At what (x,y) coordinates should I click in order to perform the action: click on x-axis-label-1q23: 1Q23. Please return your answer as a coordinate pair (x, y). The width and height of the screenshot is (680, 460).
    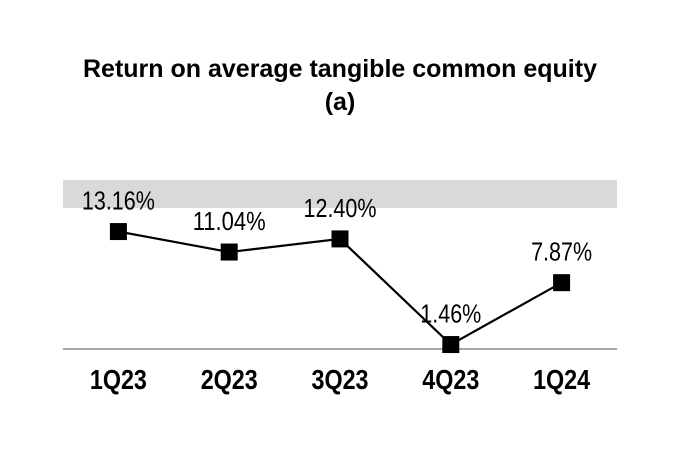
    Looking at the image, I should click on (118, 379).